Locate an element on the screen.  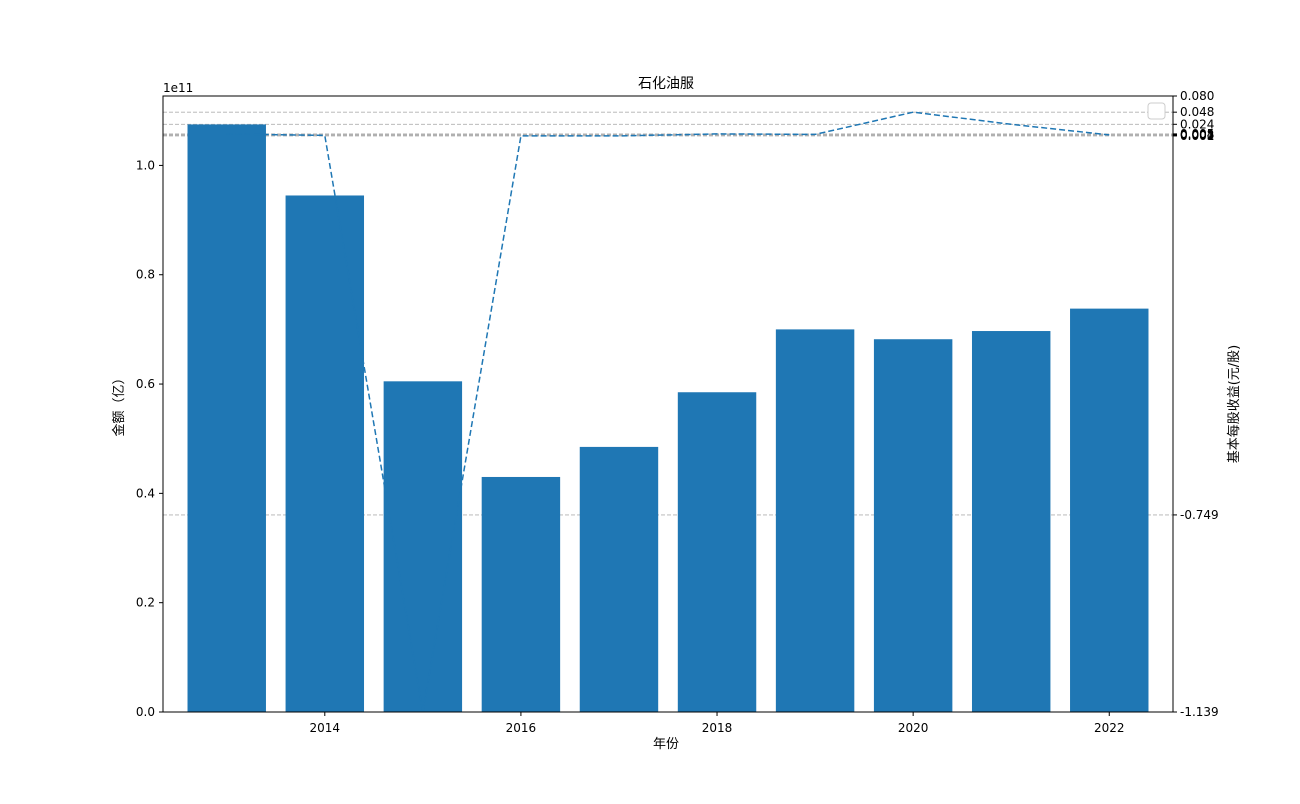
legend is located at coordinates (1156, 111).